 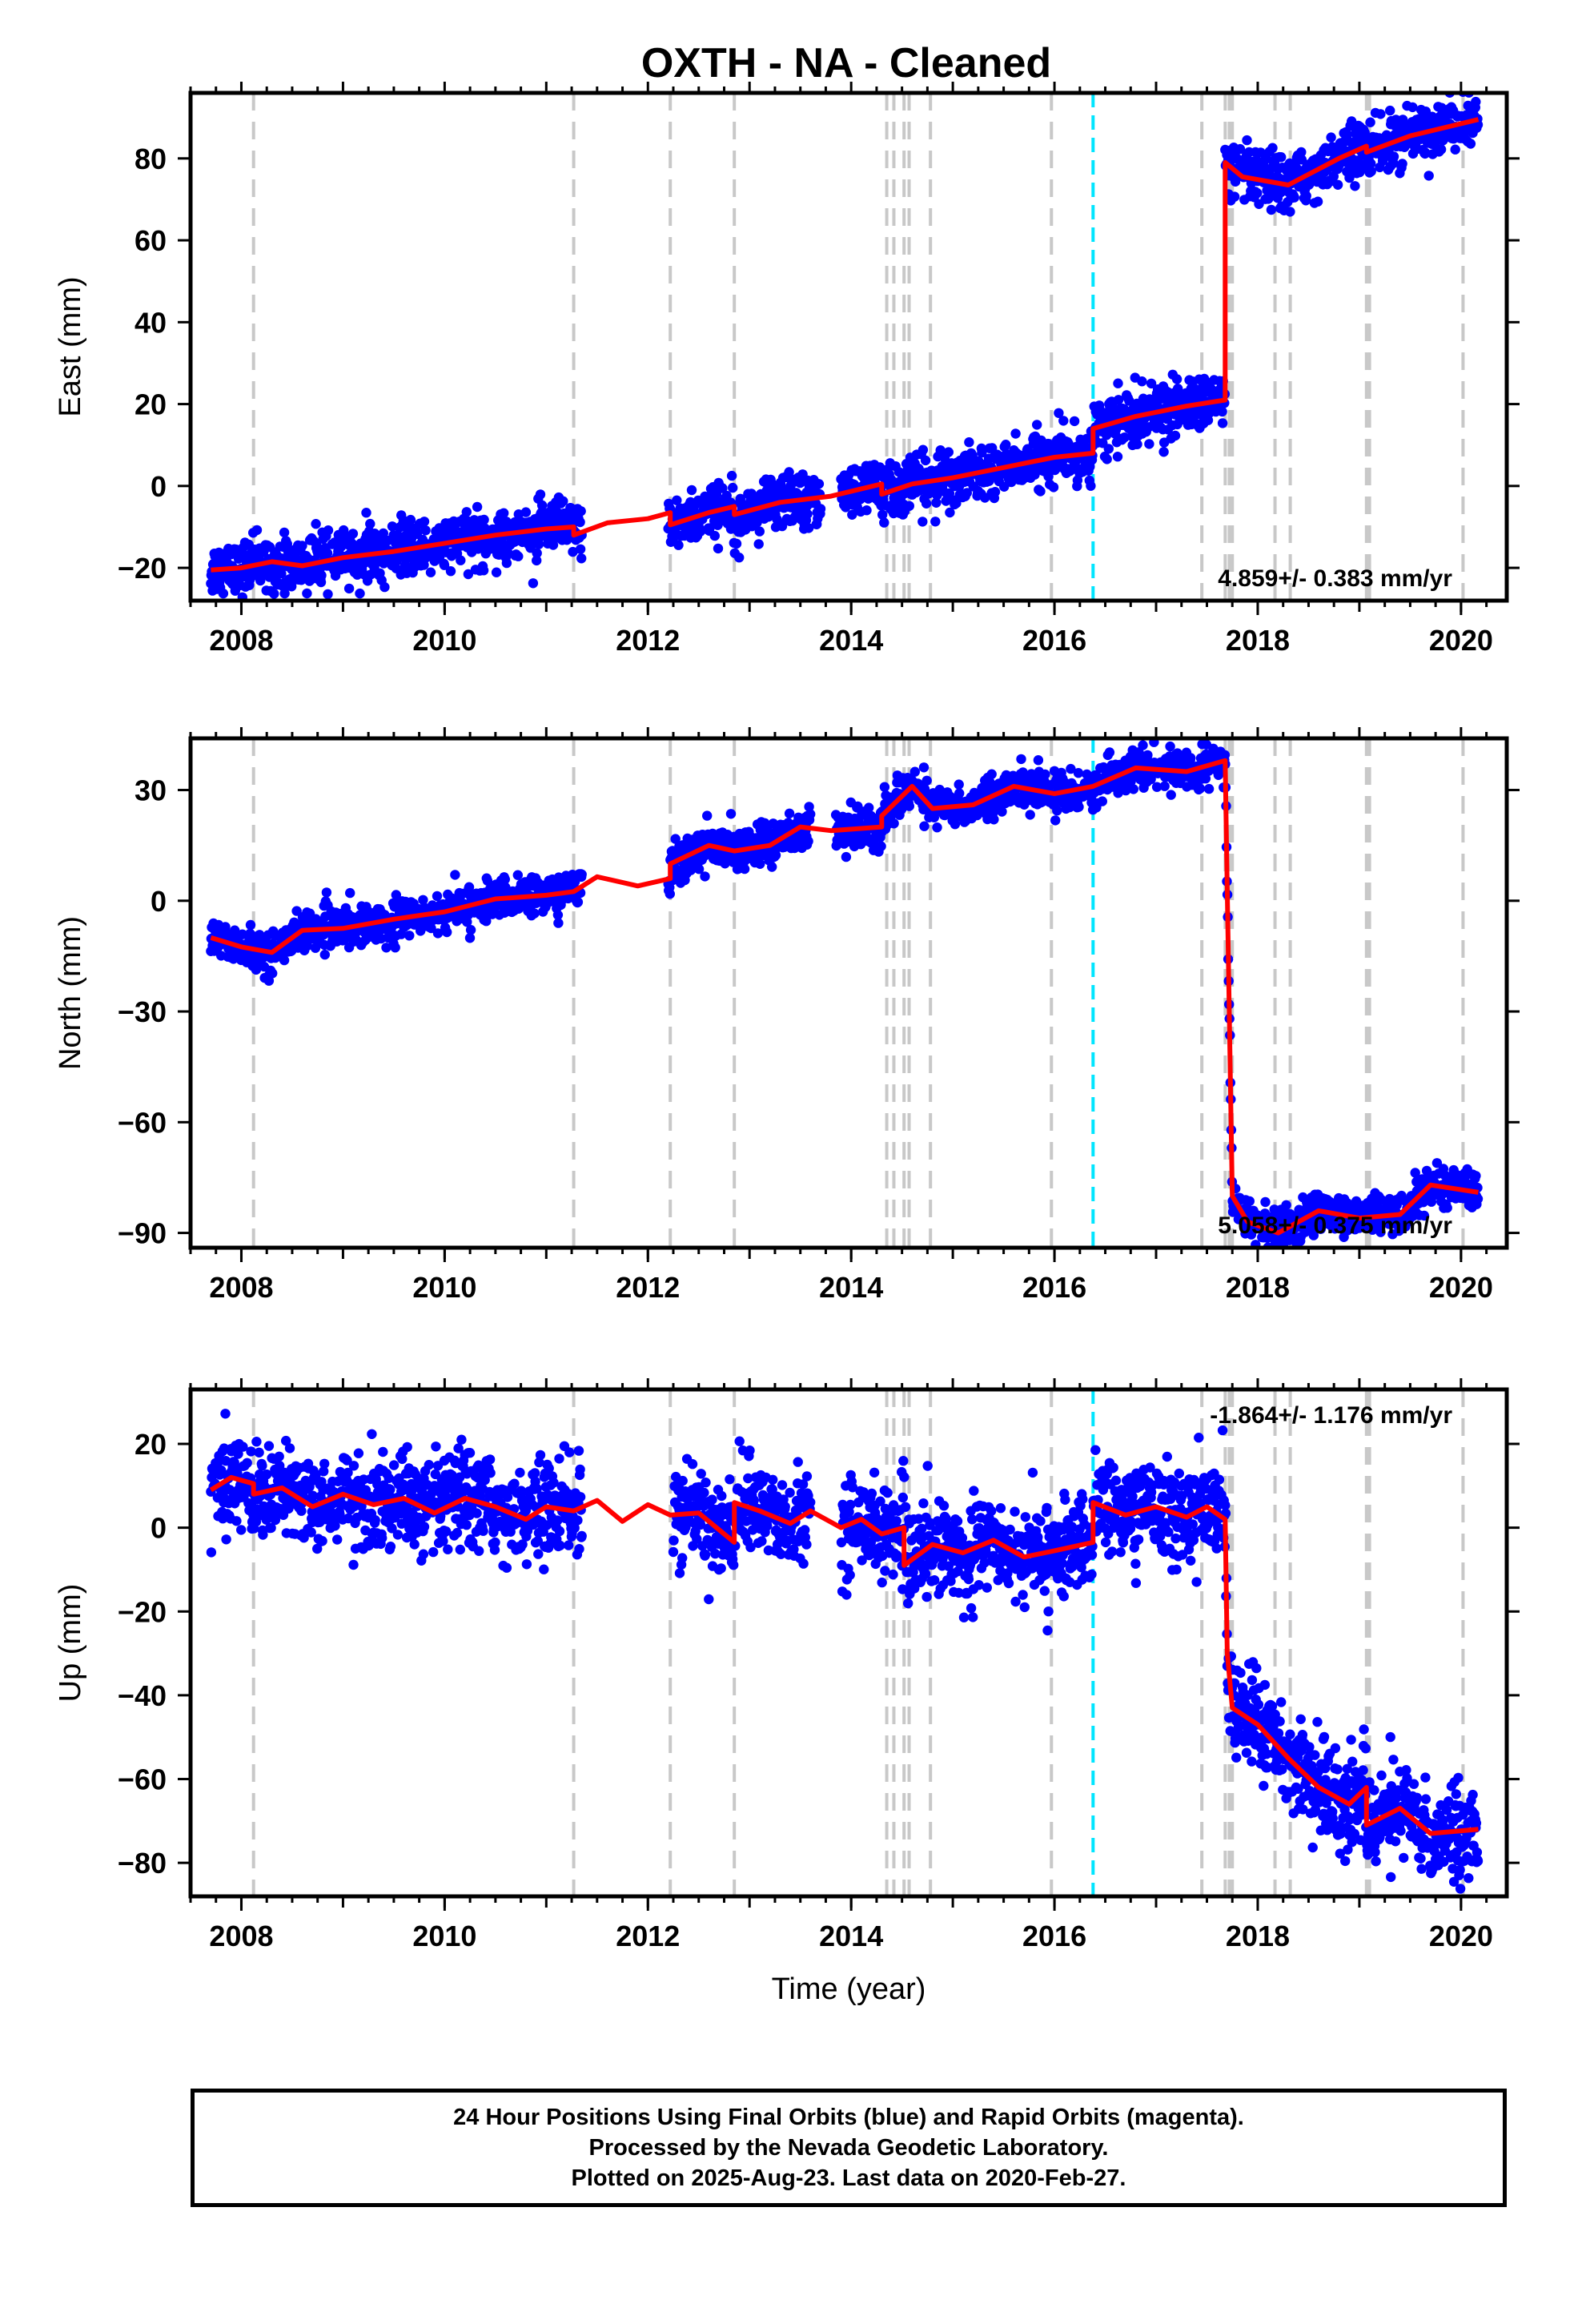 I want to click on east-y-axis-label: East (mm), so click(x=70, y=346).